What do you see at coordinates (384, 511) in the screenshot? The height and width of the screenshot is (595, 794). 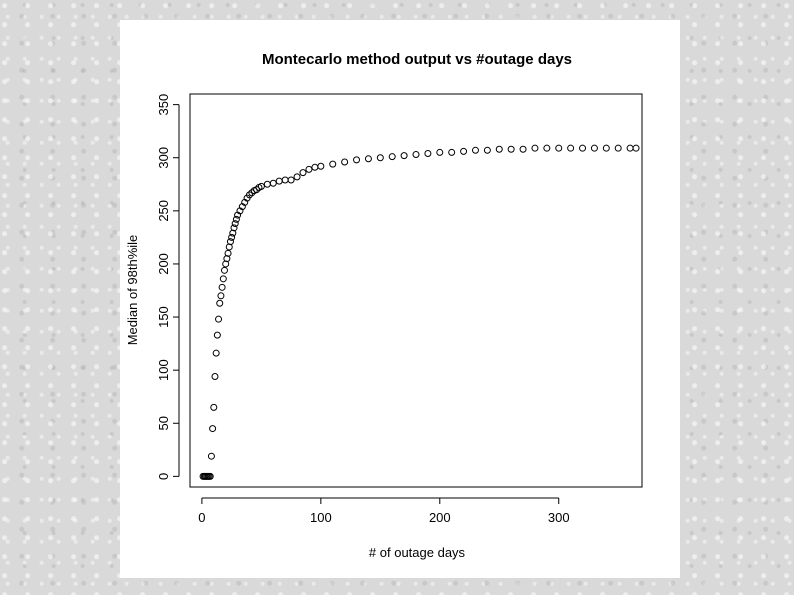 I see `x-axis: 0 100 200 300` at bounding box center [384, 511].